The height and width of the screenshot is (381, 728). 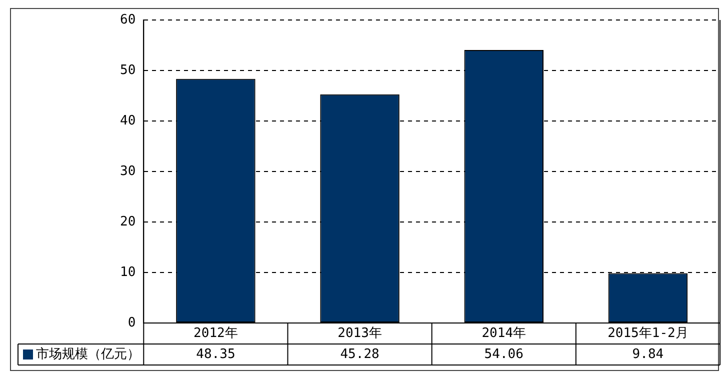 What do you see at coordinates (648, 333) in the screenshot?
I see `x-tick-label: 2015年1-2月` at bounding box center [648, 333].